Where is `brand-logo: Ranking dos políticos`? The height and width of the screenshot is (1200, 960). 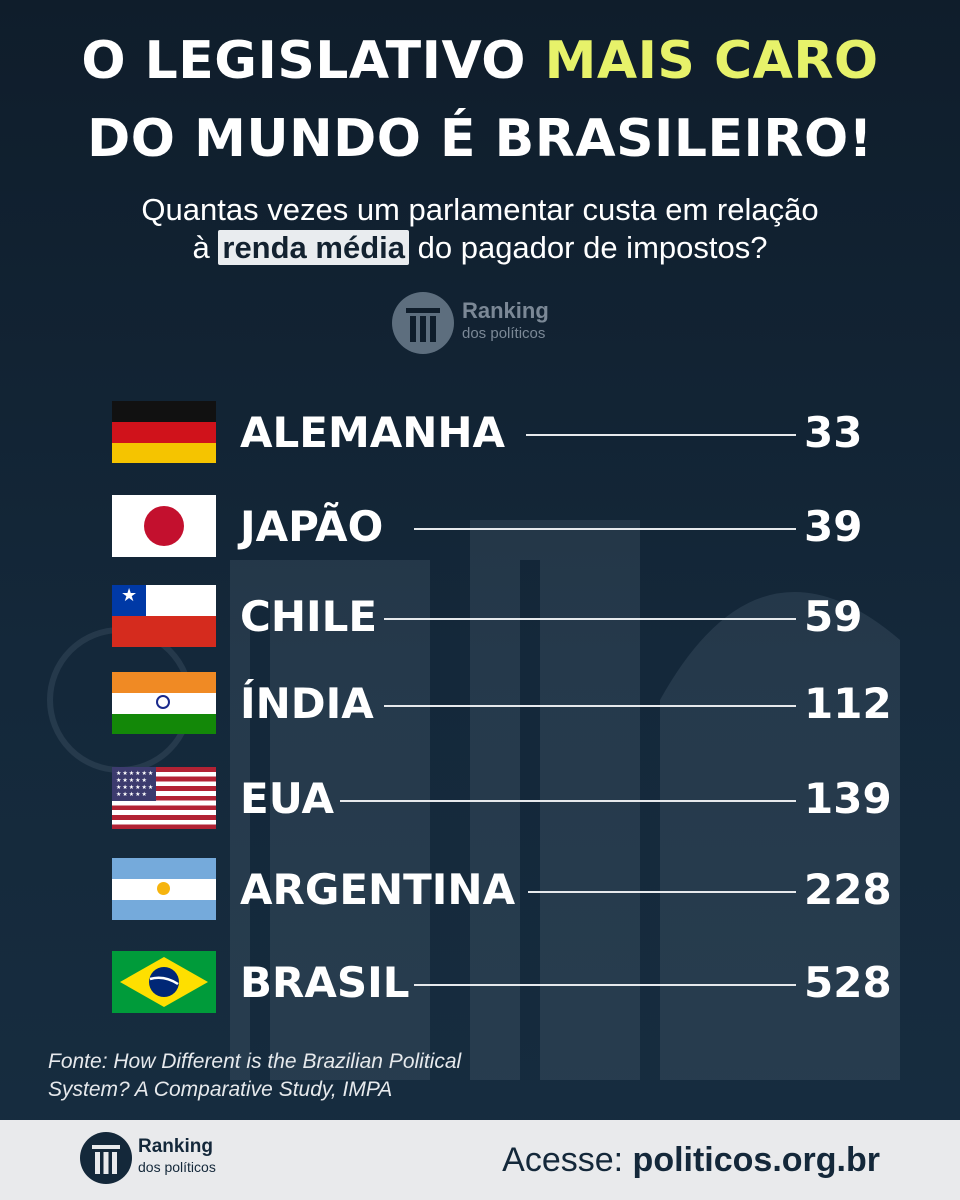
brand-logo: Ranking dos políticos is located at coordinates (492, 324).